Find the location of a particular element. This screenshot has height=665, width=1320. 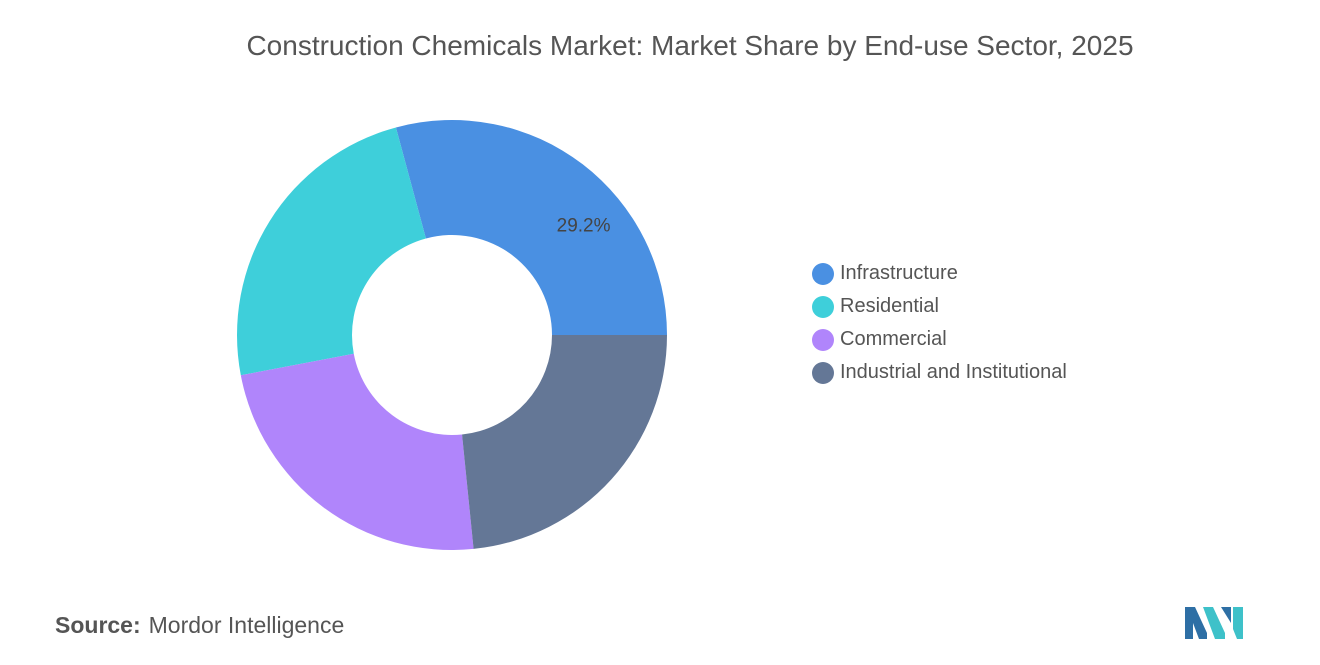

slice-industrial-and-institutional is located at coordinates (564, 442).